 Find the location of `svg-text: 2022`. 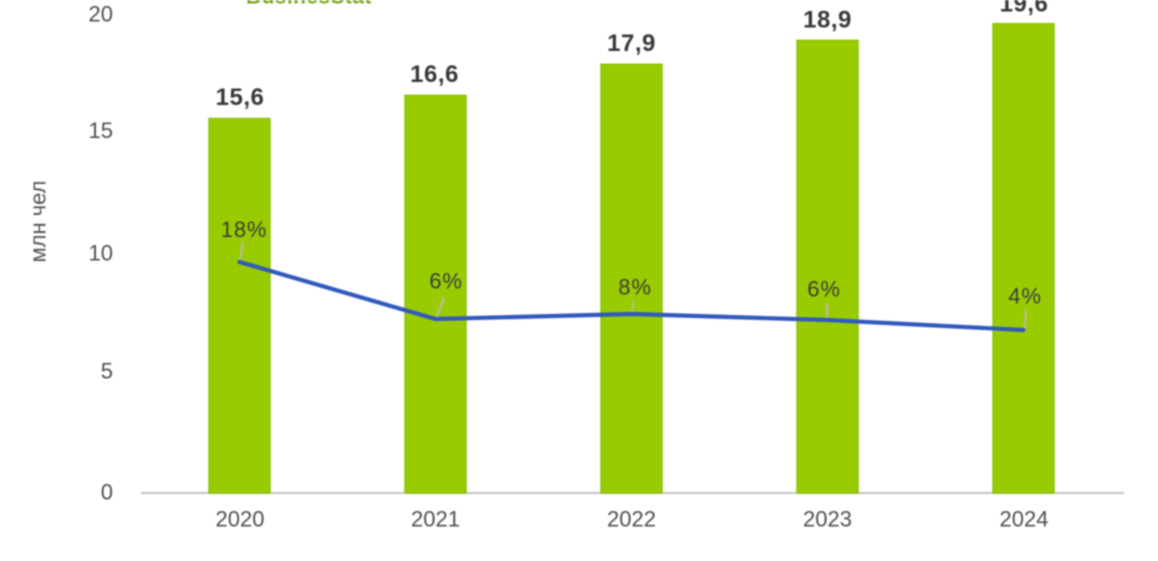

svg-text: 2022 is located at coordinates (631, 519).